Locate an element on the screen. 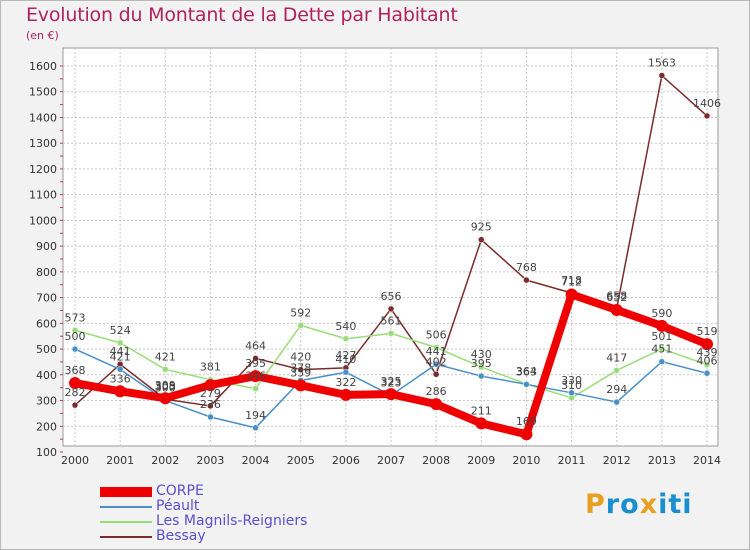  legend: CORPE Péault Les Magnils-Reigniers Bessay is located at coordinates (230, 514).